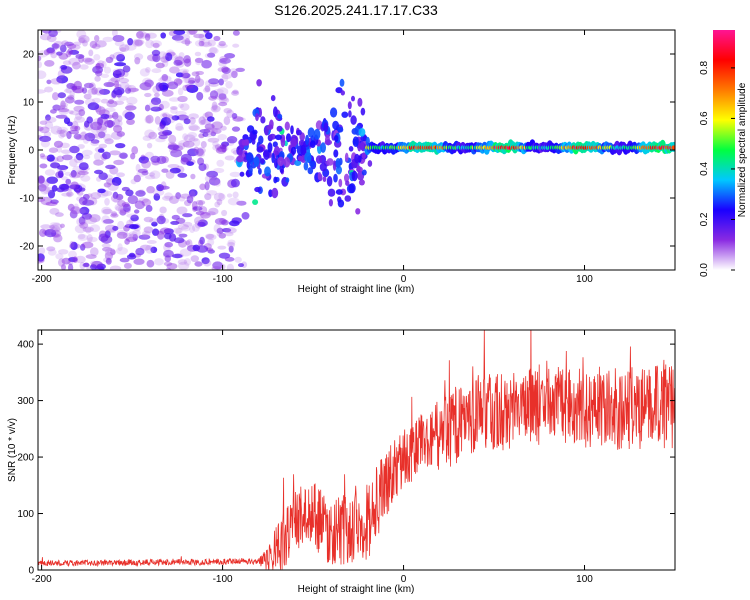 The width and height of the screenshot is (750, 600). I want to click on y-tick-label: 100, so click(25, 514).